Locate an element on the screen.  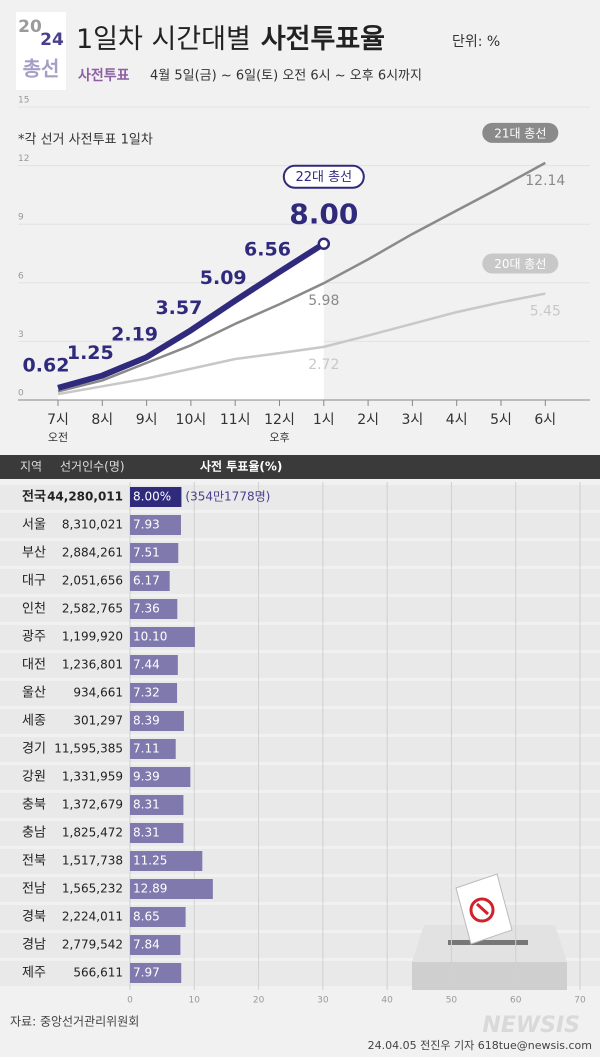
x-tick-label: 2시 is located at coordinates (368, 420).